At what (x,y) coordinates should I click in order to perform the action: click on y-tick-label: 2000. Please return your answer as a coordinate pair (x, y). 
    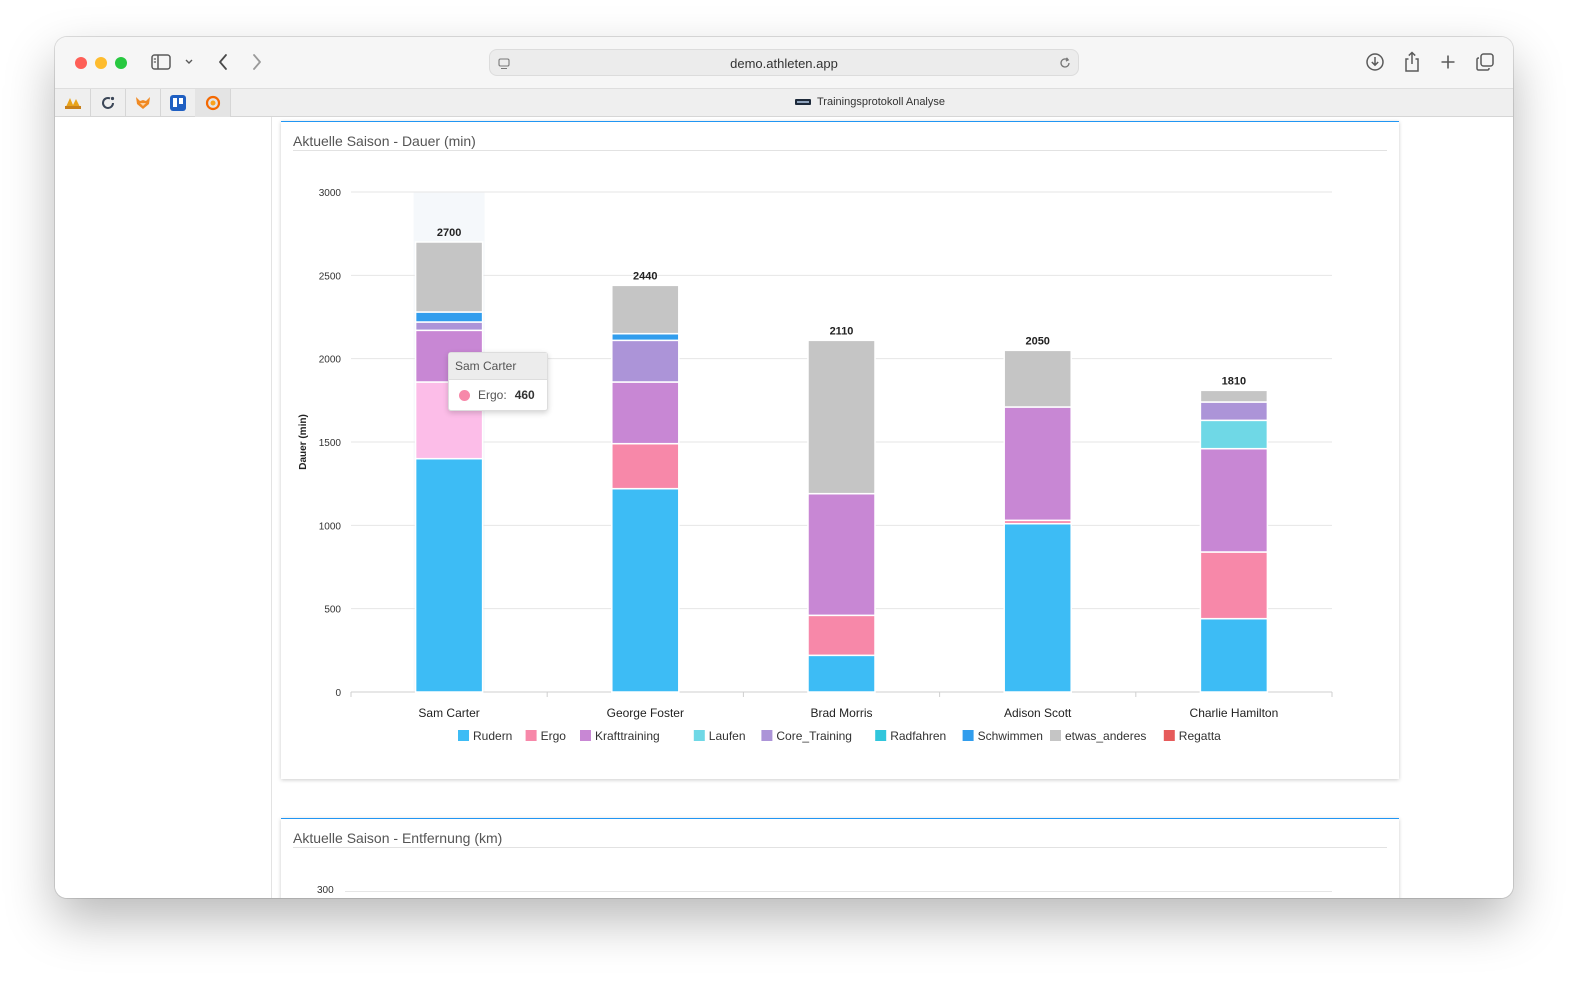
    Looking at the image, I should click on (330, 360).